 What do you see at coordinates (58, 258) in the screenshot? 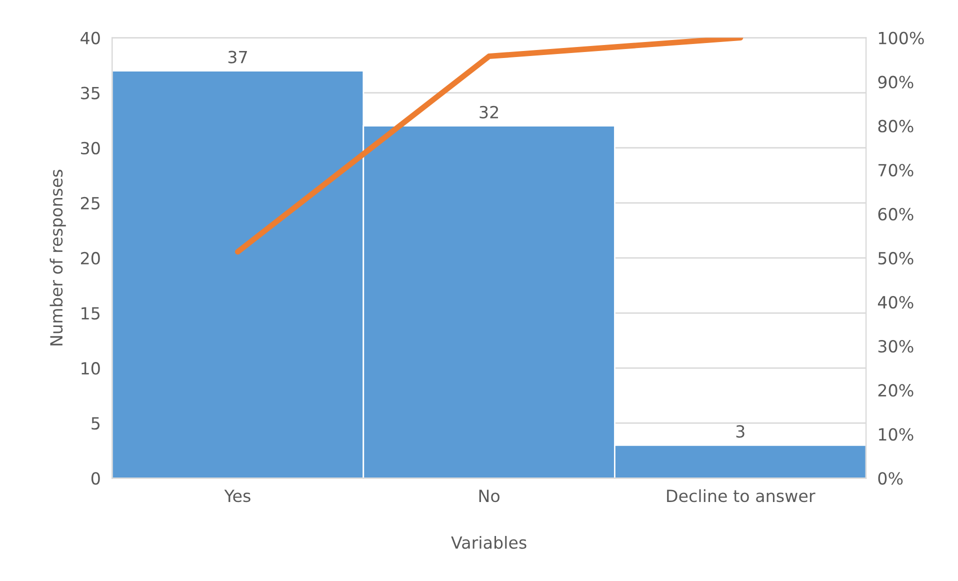
I see `y-axis-title: Number of responses` at bounding box center [58, 258].